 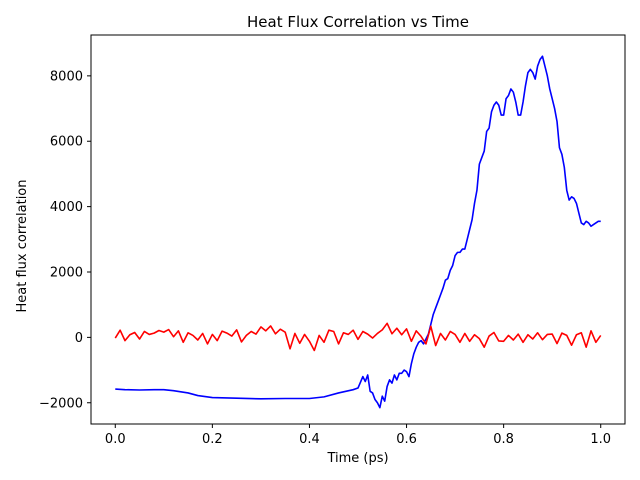 What do you see at coordinates (503, 439) in the screenshot?
I see `x-tick-label: 0.8` at bounding box center [503, 439].